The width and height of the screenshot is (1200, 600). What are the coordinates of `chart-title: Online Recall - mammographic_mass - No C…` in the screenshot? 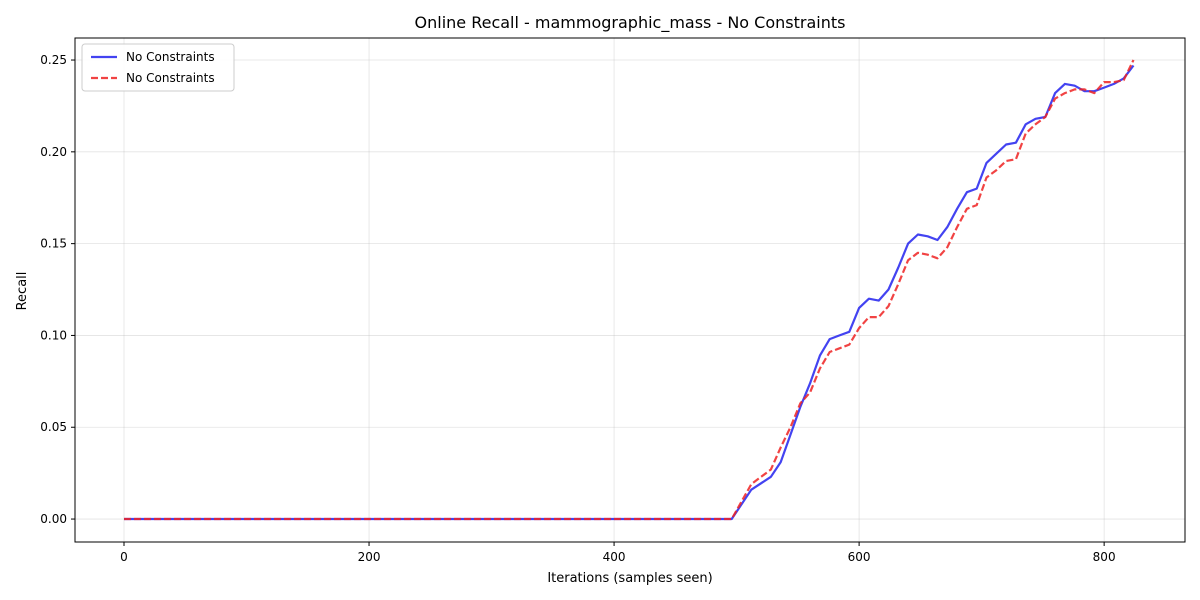 It's located at (630, 23).